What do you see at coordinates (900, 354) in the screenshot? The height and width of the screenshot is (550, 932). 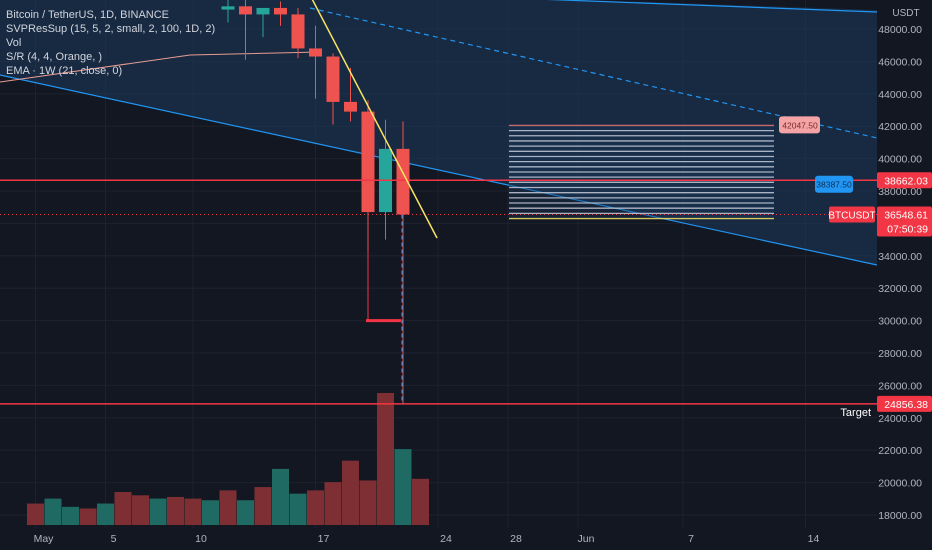 I see `price-tick-label: 28000.00` at bounding box center [900, 354].